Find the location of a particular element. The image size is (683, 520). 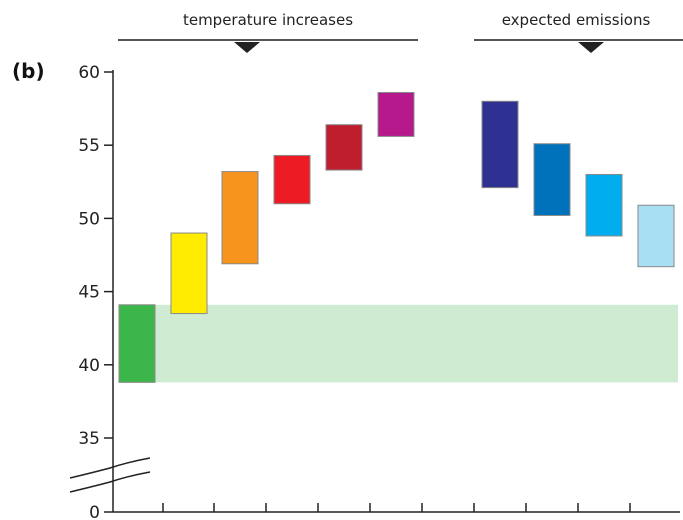

y-tick-label: 45 is located at coordinates (89, 293).